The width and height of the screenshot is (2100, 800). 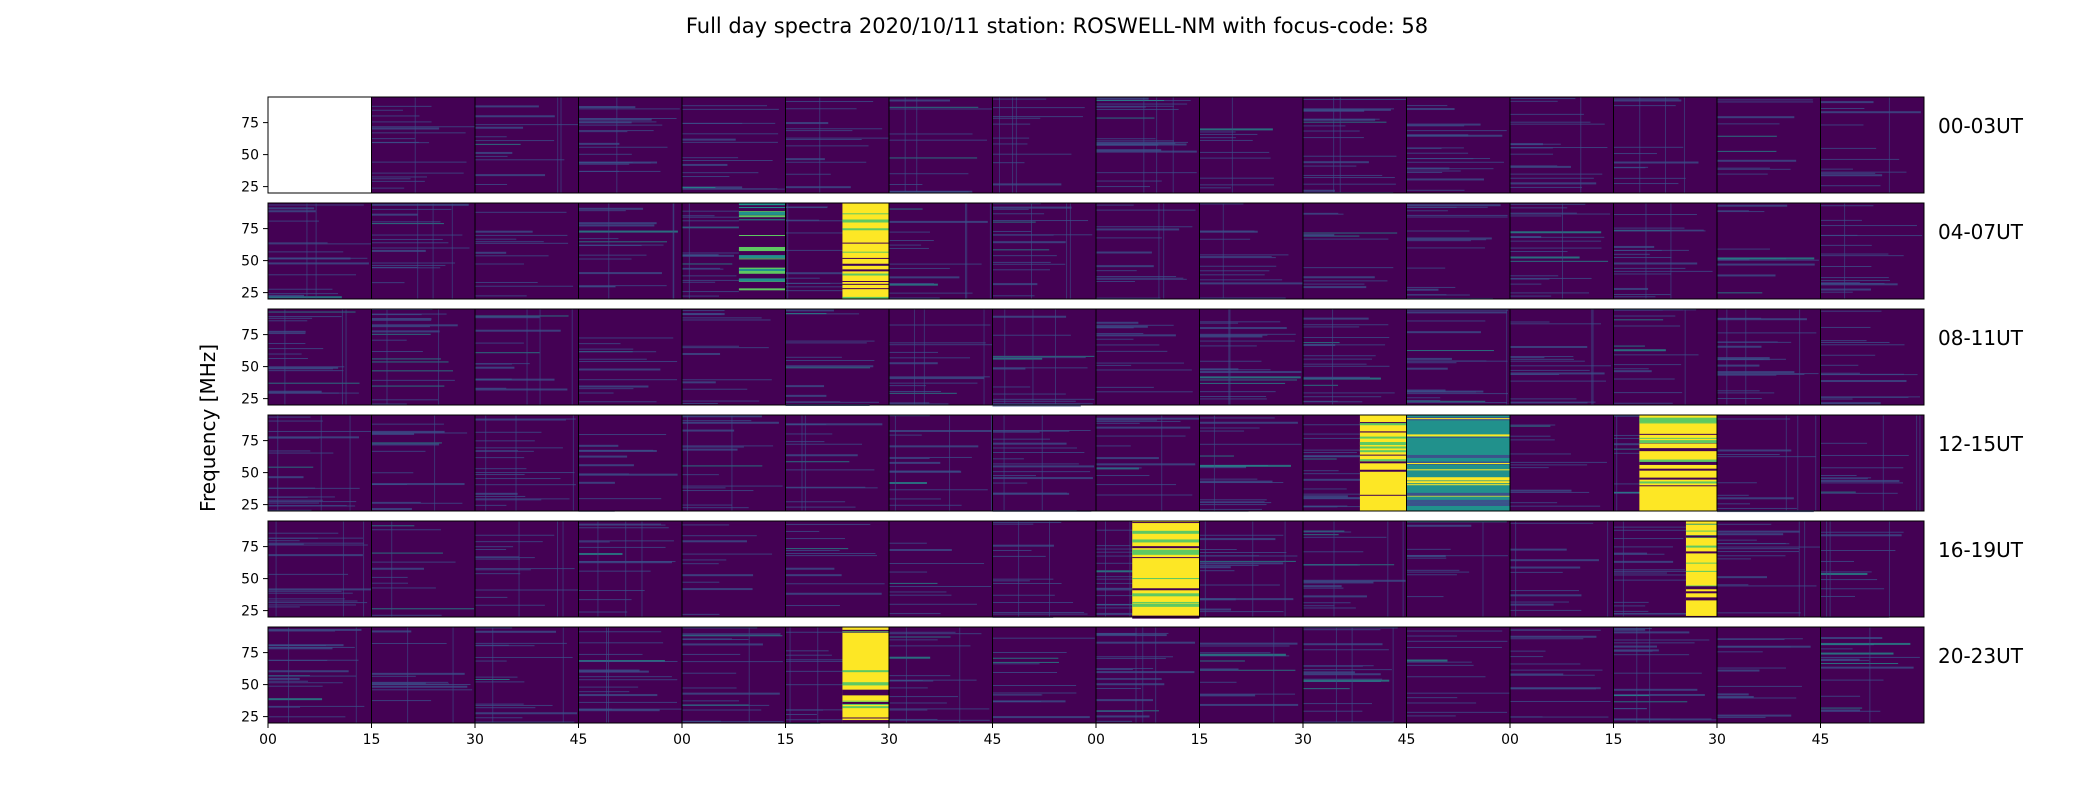 I want to click on y-tick-label: 50, so click(x=250, y=368).